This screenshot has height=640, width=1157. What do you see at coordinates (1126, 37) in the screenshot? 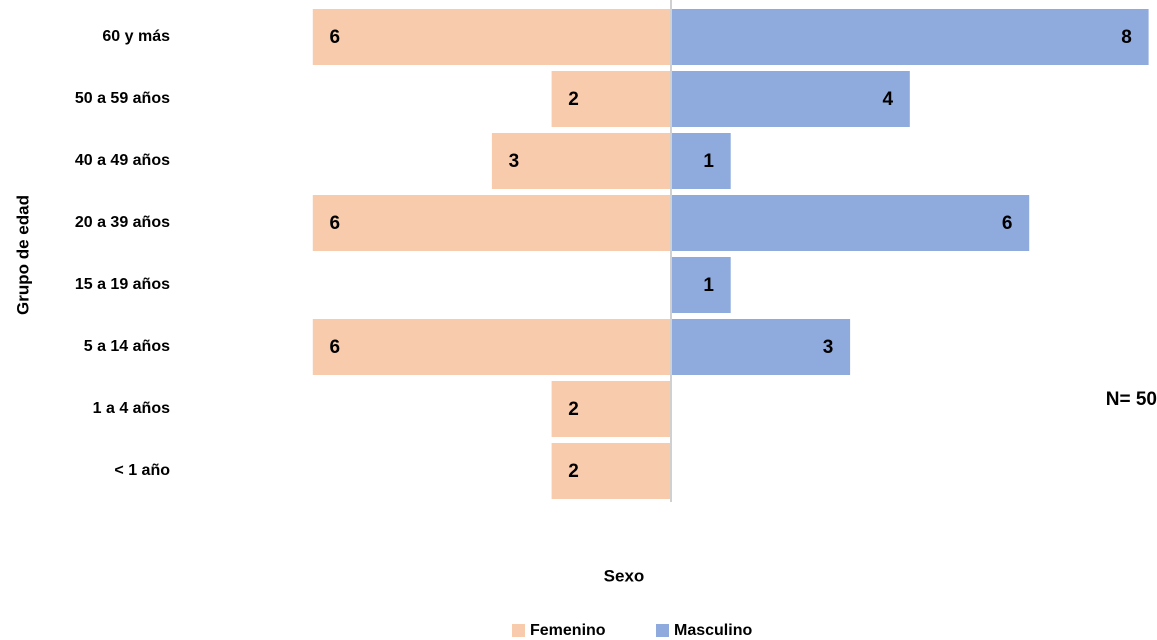
I see `data-label: 8` at bounding box center [1126, 37].